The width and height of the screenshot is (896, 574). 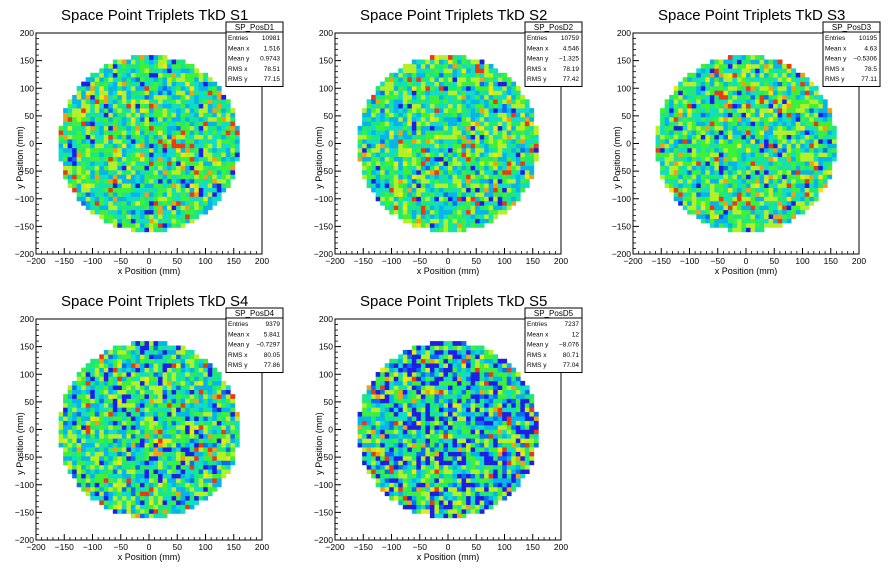 I want to click on stats-row-label: Mean y, so click(x=538, y=59).